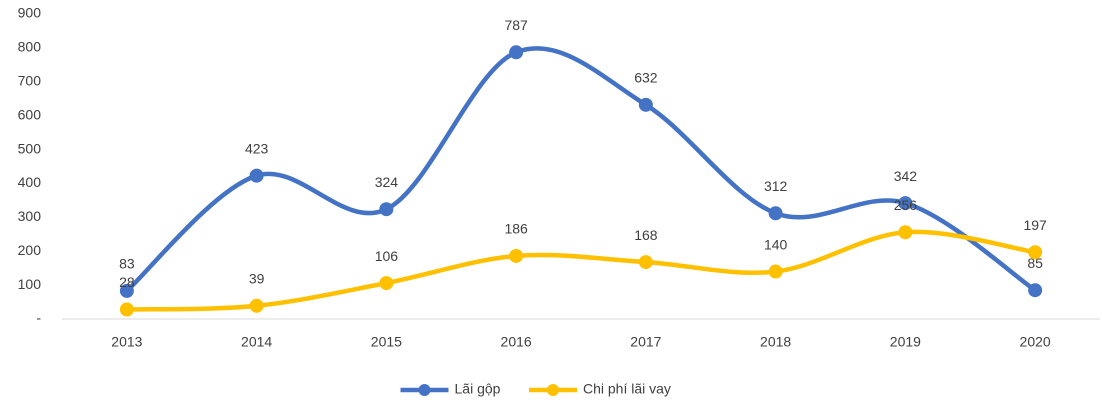  Describe the element at coordinates (1035, 342) in the screenshot. I see `x-tick-label: 2020` at that location.